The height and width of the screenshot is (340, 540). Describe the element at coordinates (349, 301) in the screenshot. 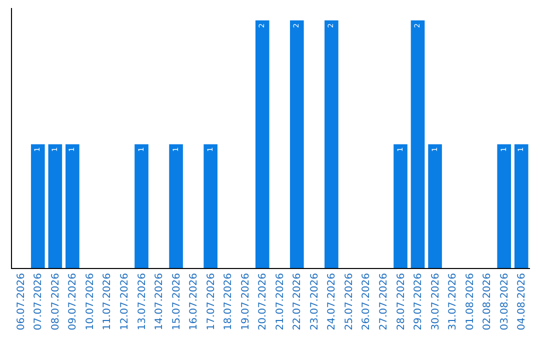

I see `x-tick-label: 25.07.2026` at that location.